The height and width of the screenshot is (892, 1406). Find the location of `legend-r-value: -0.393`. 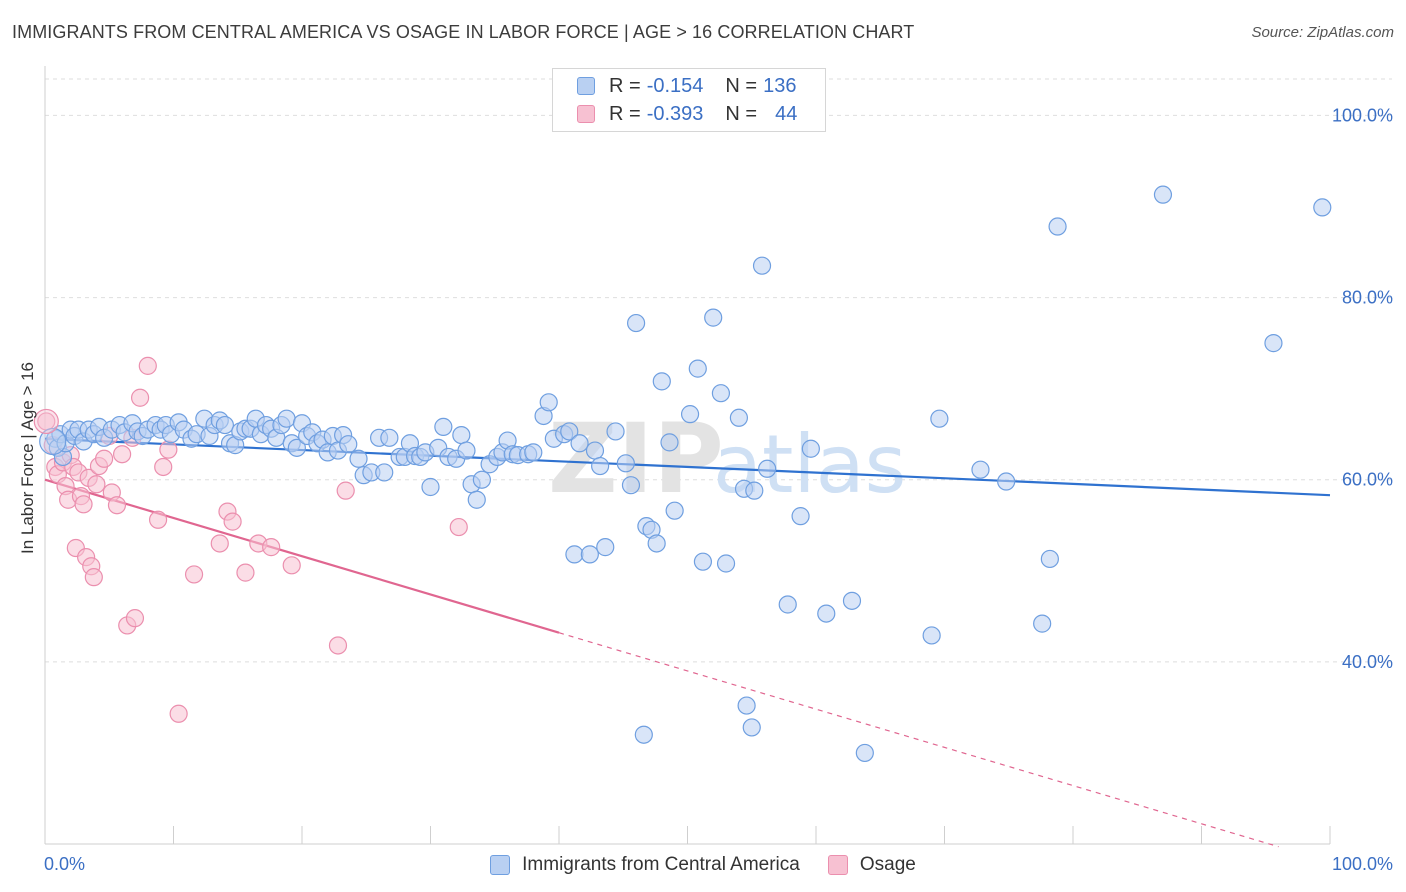

legend-r-value: -0.393 is located at coordinates (675, 113).